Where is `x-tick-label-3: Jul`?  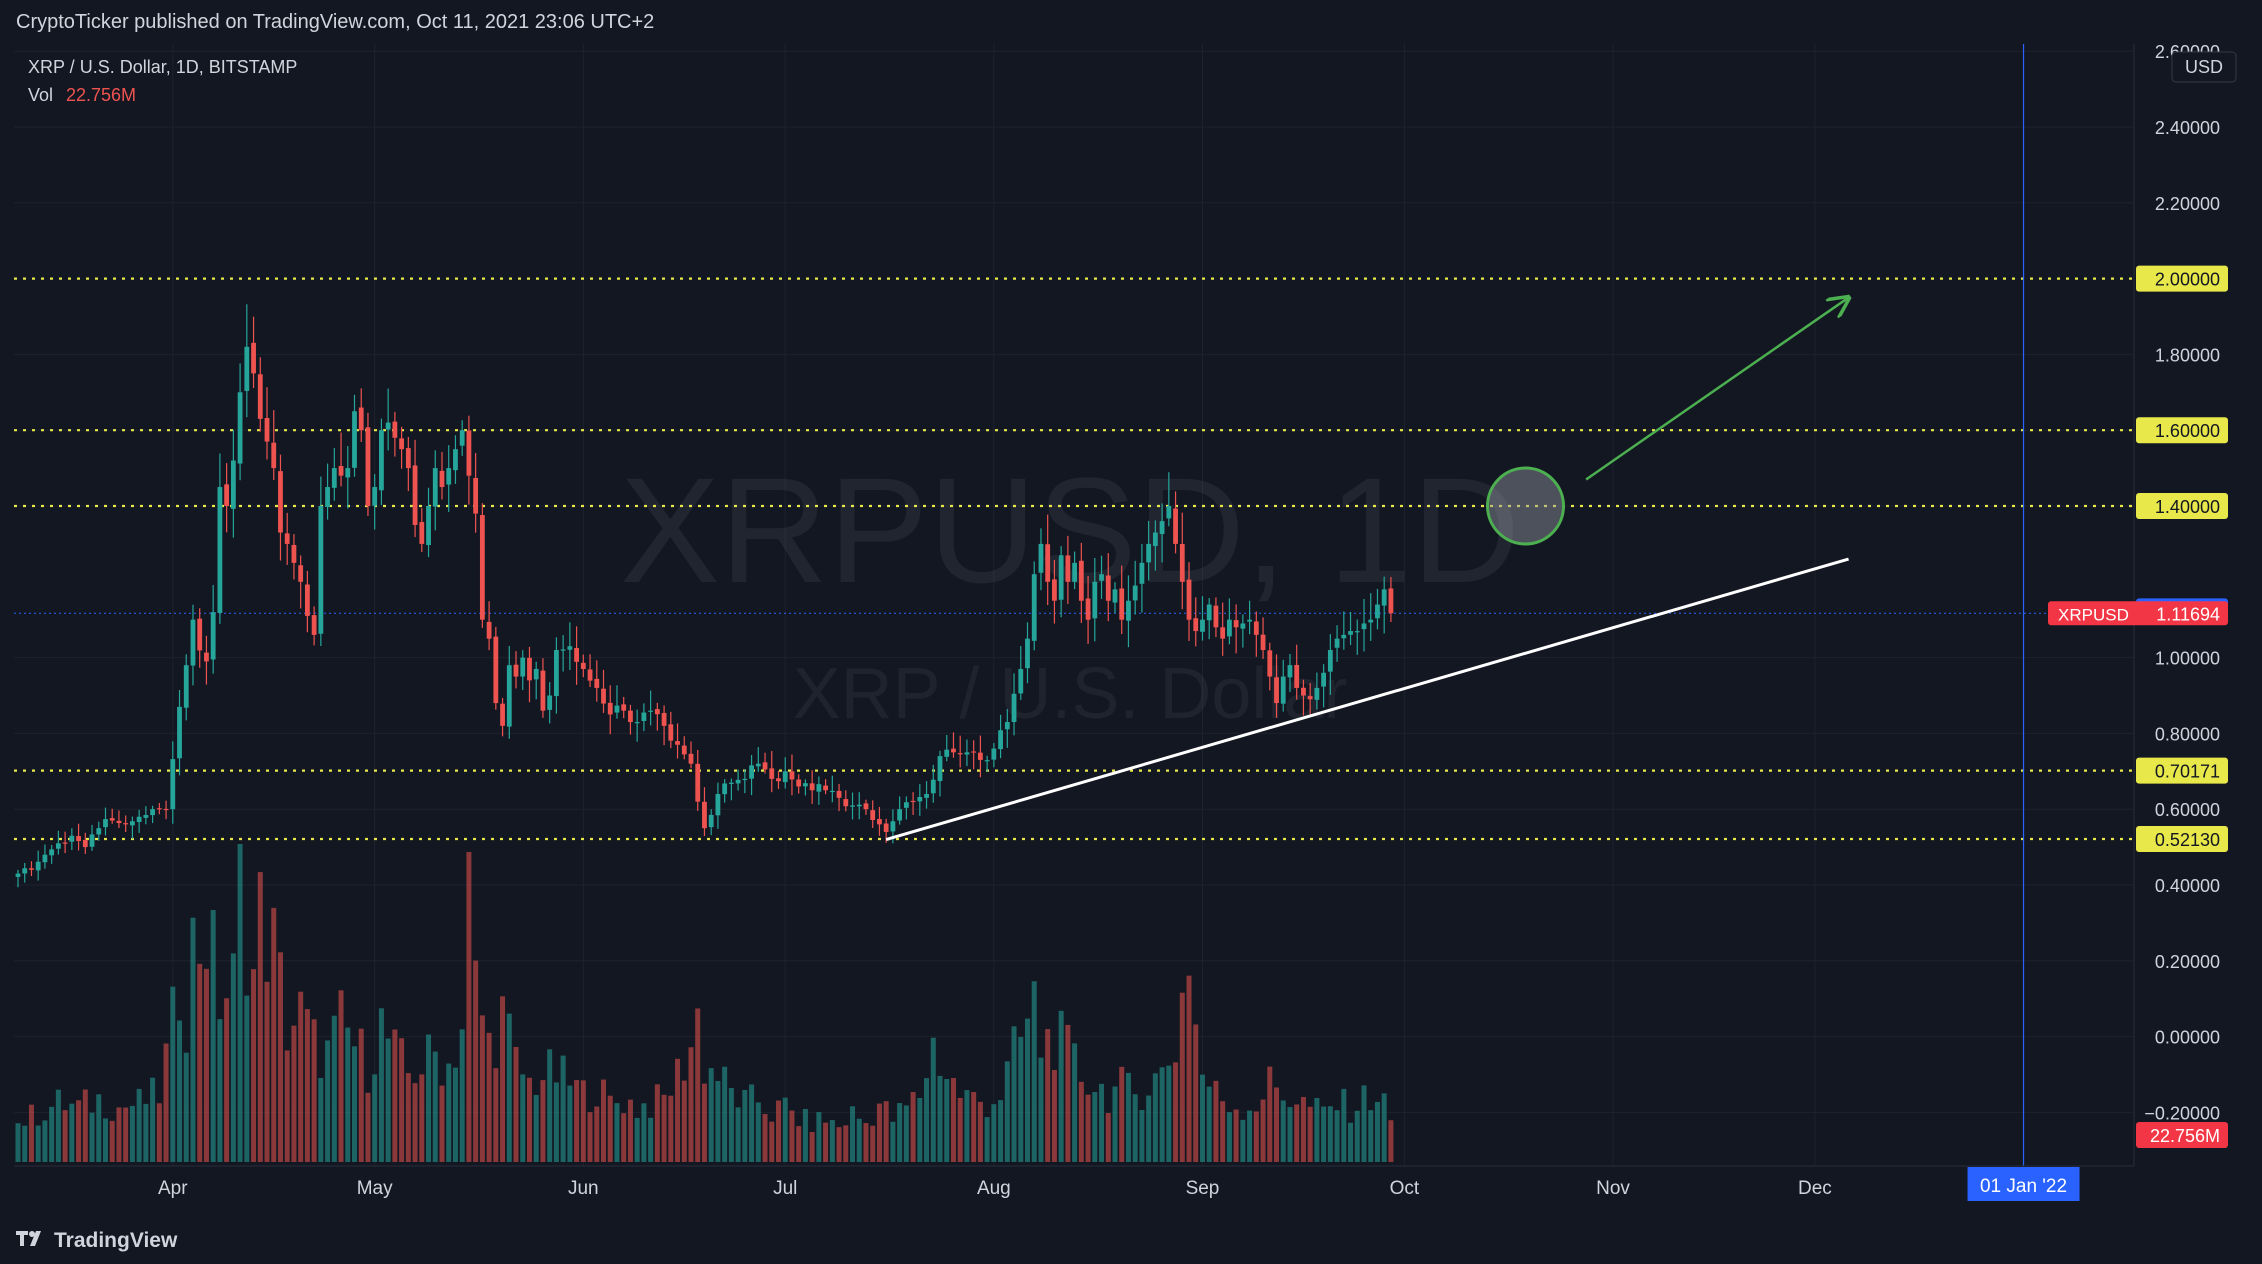
x-tick-label-3: Jul is located at coordinates (785, 1188).